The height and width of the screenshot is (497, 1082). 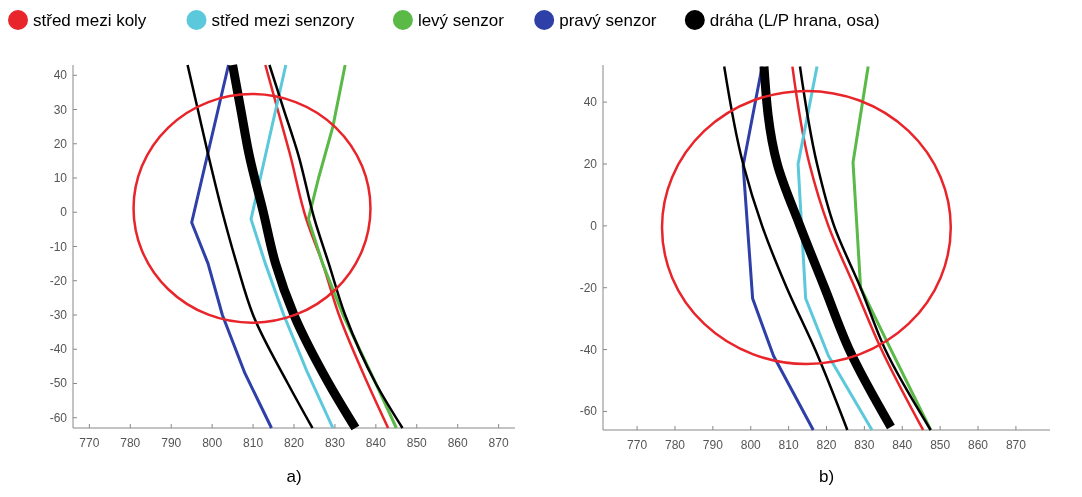 What do you see at coordinates (58, 246) in the screenshot?
I see `y-tick-label: -10` at bounding box center [58, 246].